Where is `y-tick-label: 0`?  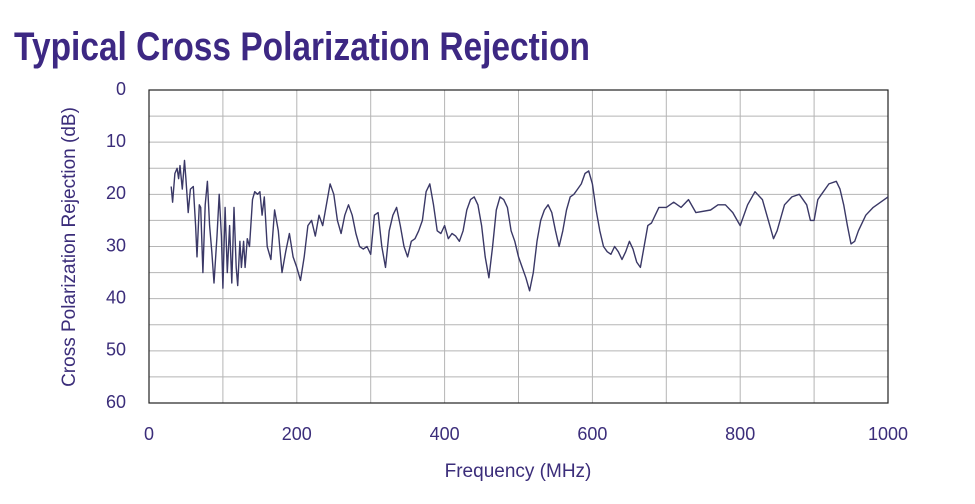
y-tick-label: 0 is located at coordinates (121, 89).